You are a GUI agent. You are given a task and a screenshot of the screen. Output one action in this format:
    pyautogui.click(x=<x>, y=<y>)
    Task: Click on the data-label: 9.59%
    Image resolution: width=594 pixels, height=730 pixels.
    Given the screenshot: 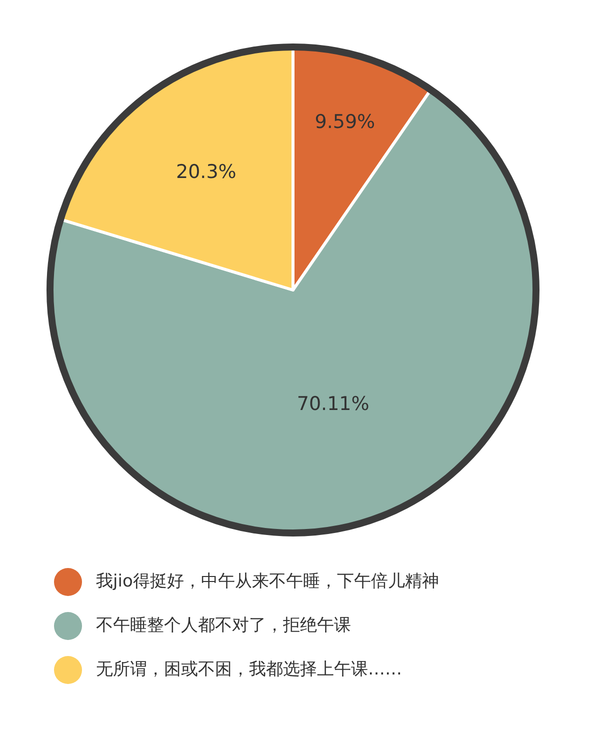 What is the action you would take?
    pyautogui.click(x=345, y=122)
    